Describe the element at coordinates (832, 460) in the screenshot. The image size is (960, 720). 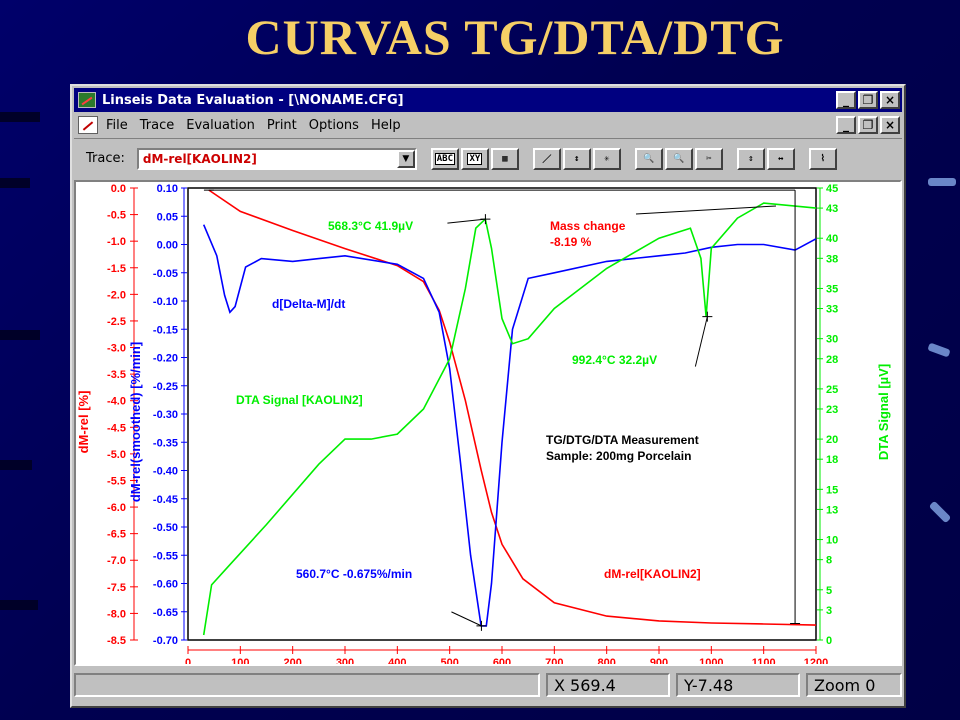
I see `dta-tick-label: 18` at that location.